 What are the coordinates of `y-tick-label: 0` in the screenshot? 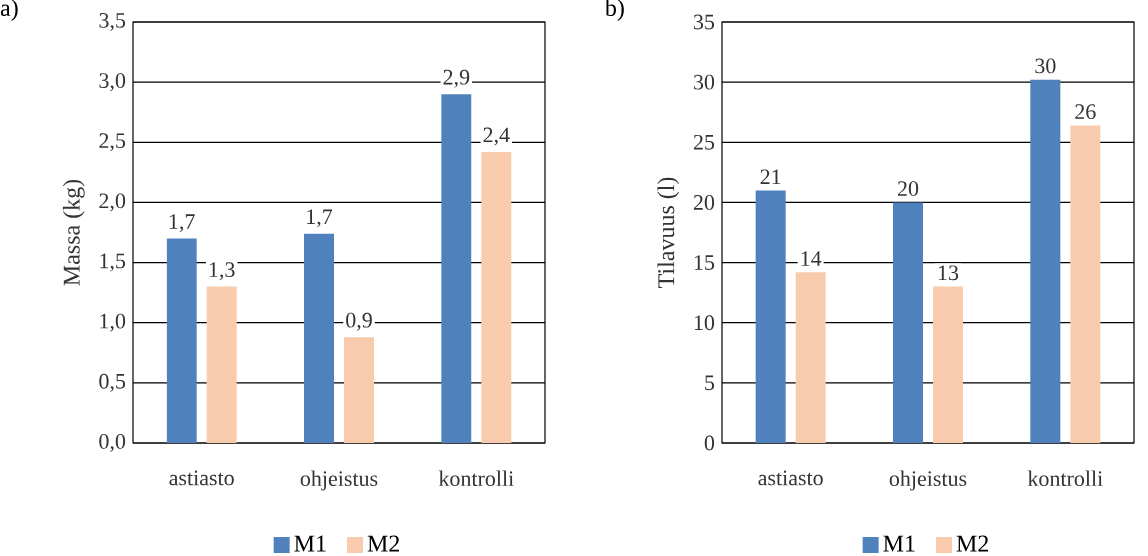 It's located at (709, 443).